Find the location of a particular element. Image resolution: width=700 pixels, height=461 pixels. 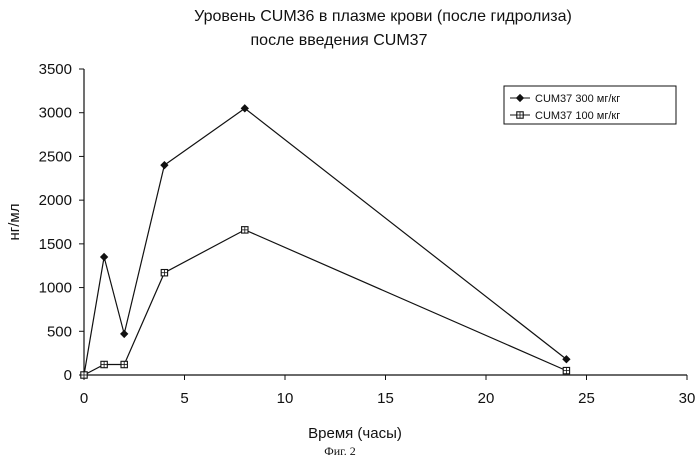

y-axis-ticks: 0 500 1000 1500 2000 2500 3000 3500 is located at coordinates (61, 222).